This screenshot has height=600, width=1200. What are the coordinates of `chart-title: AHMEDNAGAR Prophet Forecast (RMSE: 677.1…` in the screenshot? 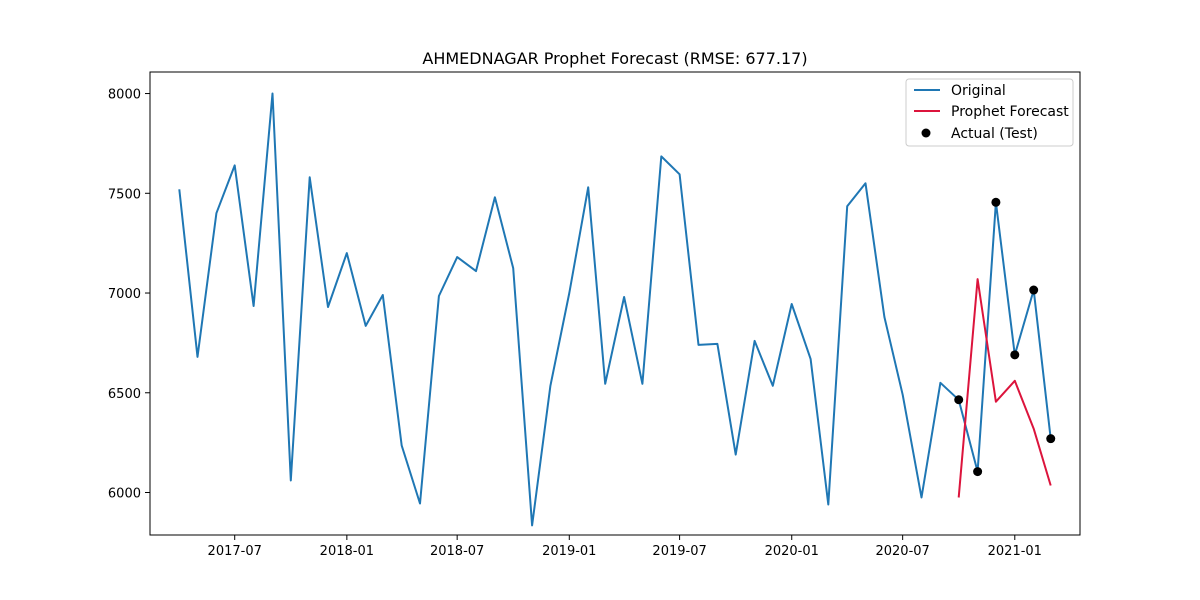 It's located at (614, 58).